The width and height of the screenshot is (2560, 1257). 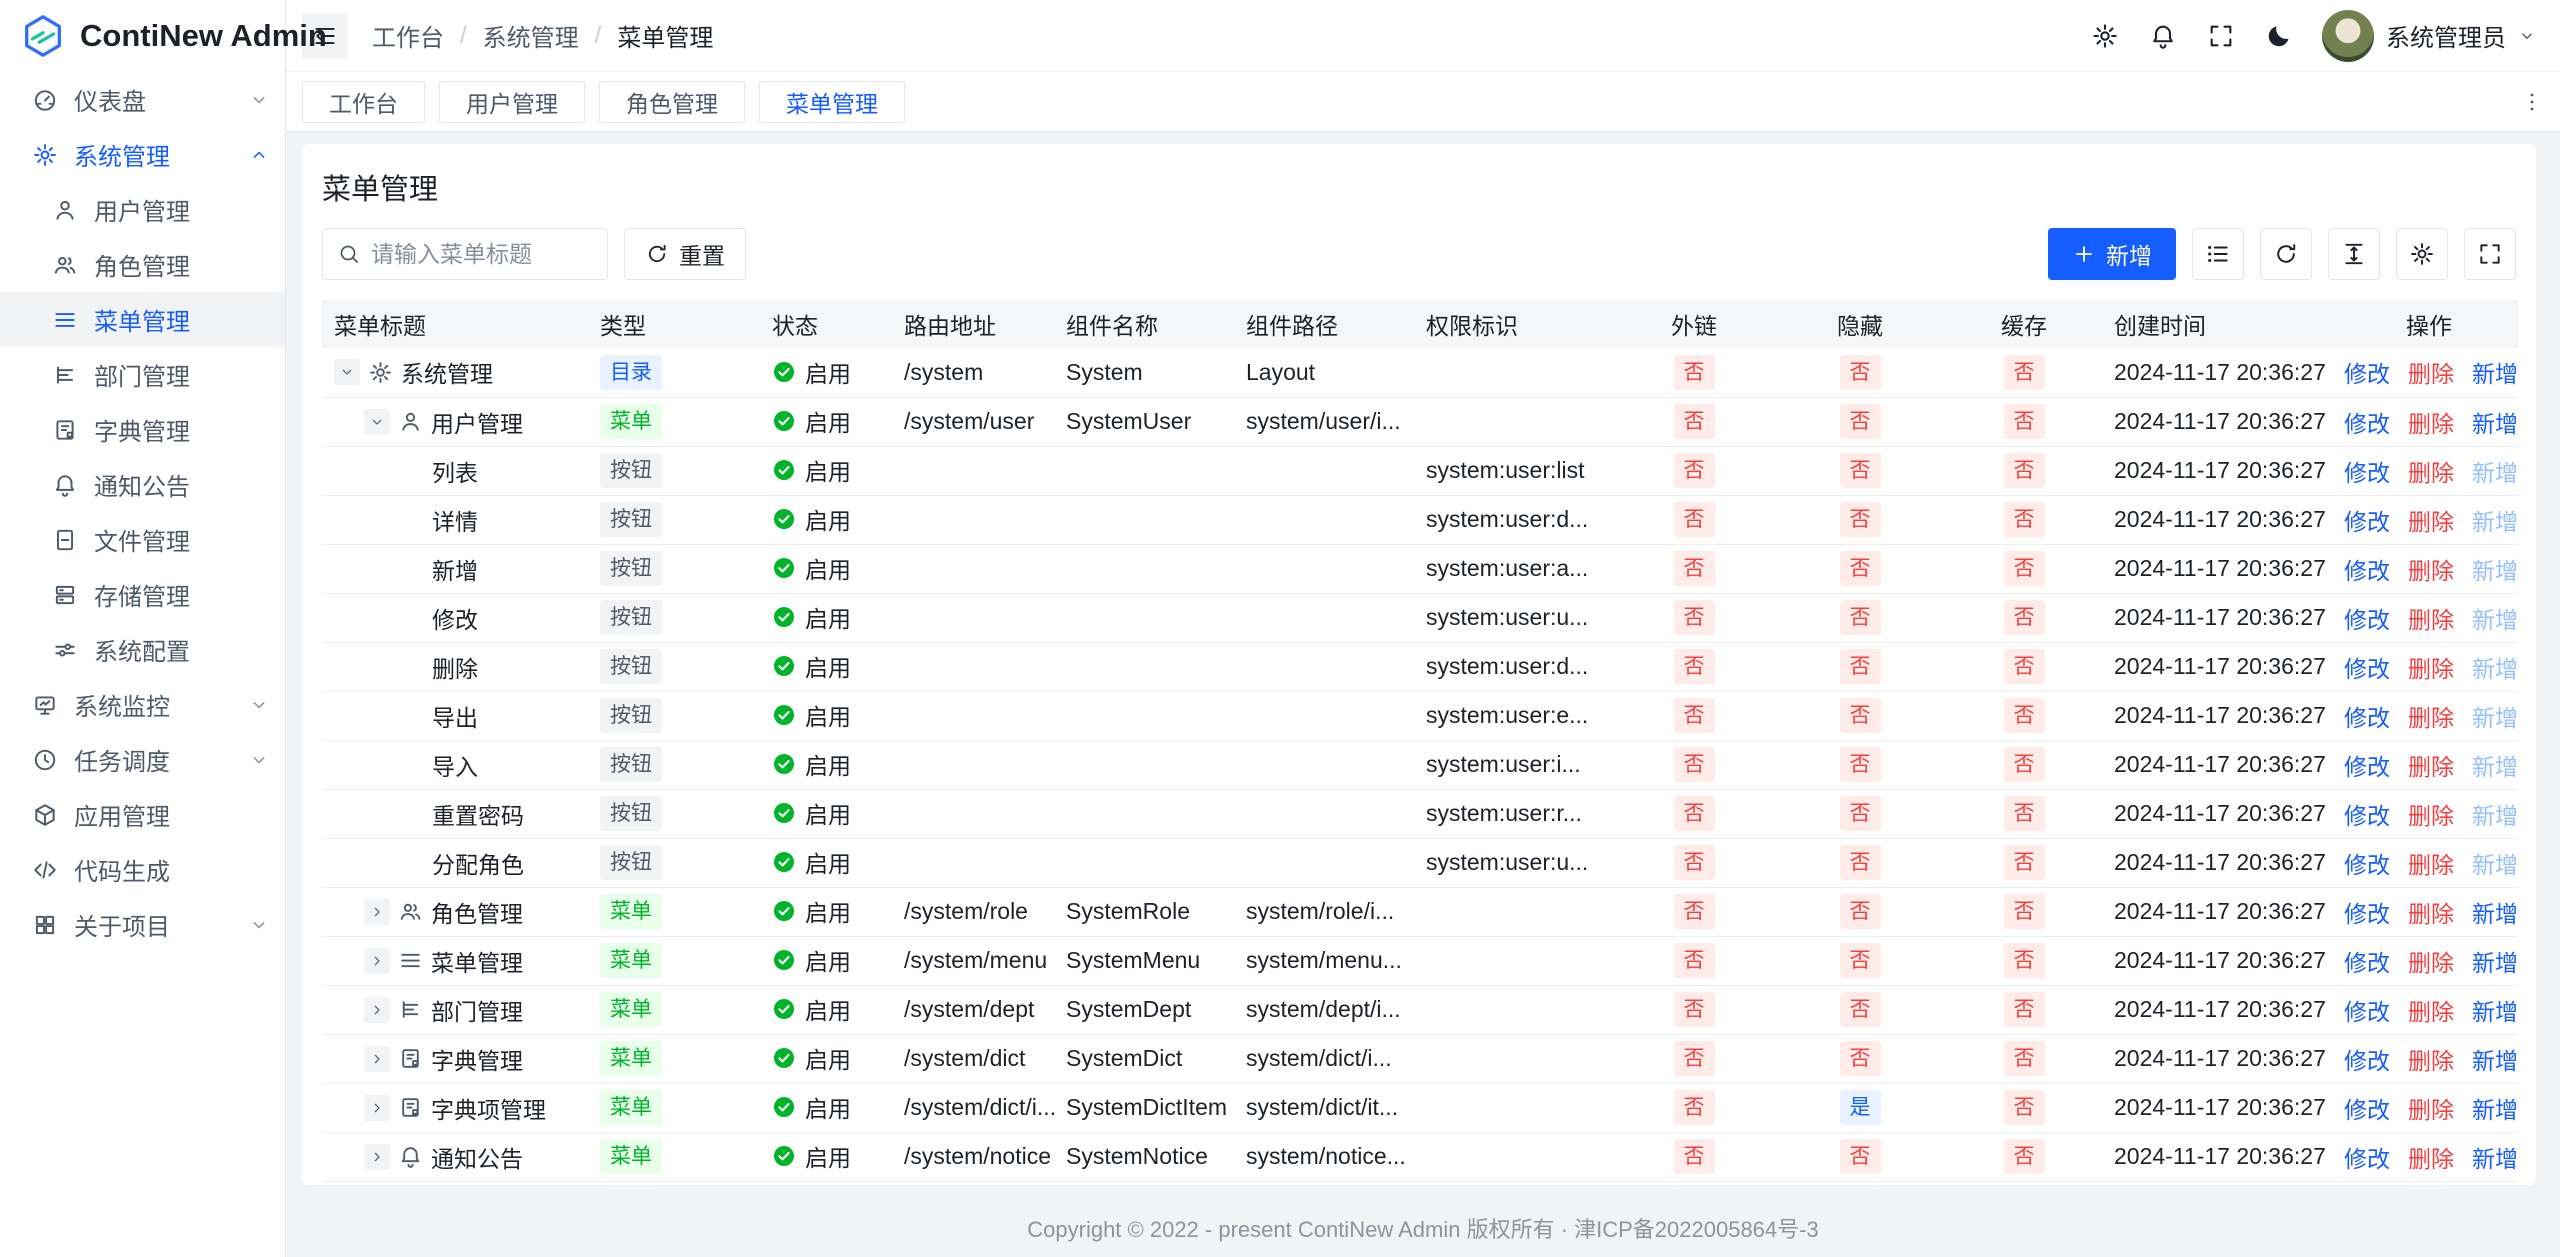 What do you see at coordinates (2422, 254) in the screenshot?
I see `column-settings-button` at bounding box center [2422, 254].